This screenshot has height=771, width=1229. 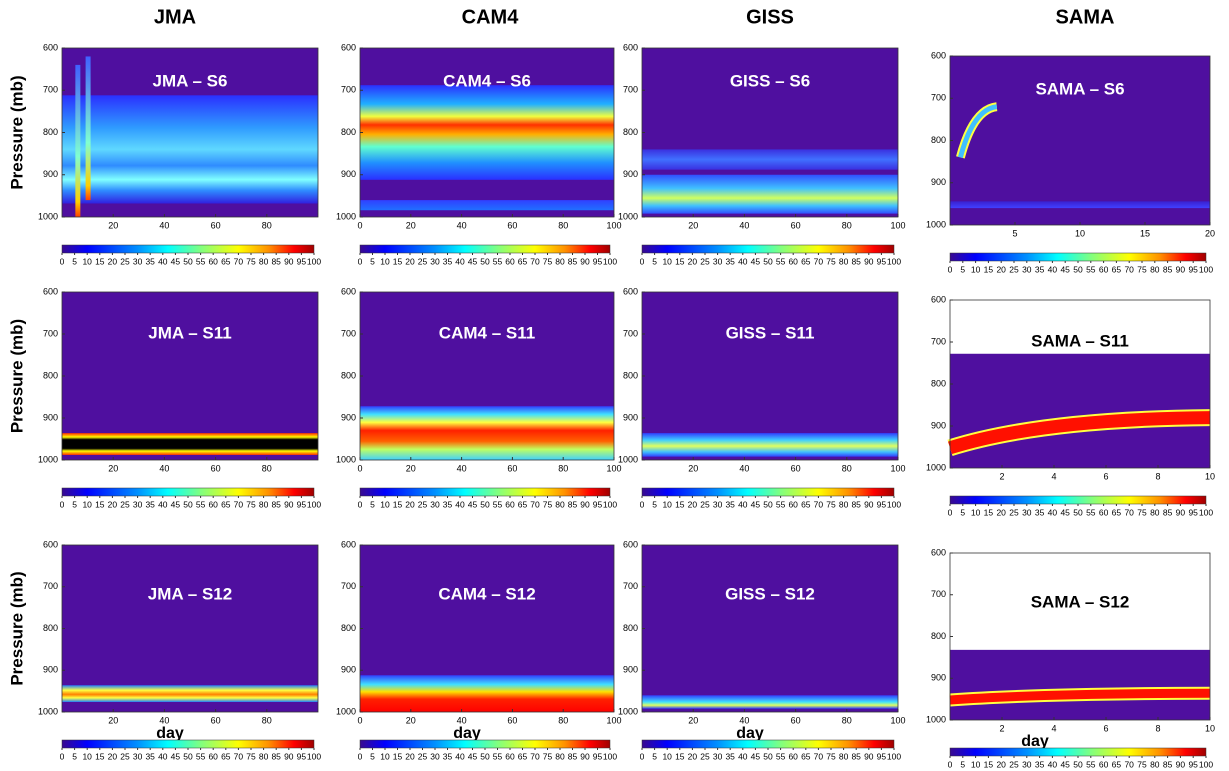 What do you see at coordinates (487, 332) in the screenshot?
I see `panel-title: CAM4 – S11` at bounding box center [487, 332].